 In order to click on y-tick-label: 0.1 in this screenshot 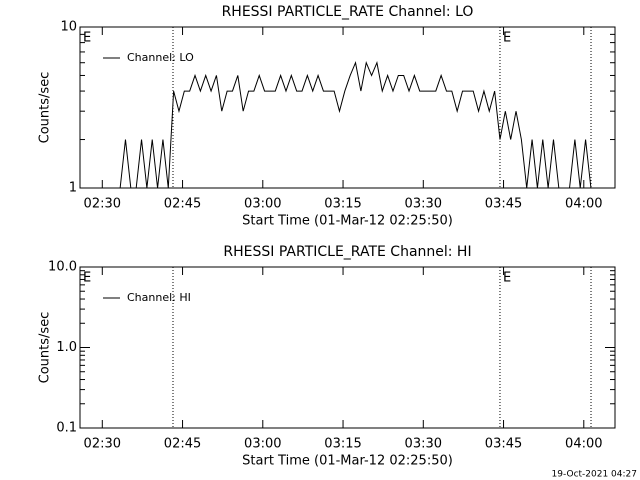, I will do `click(66, 428)`.